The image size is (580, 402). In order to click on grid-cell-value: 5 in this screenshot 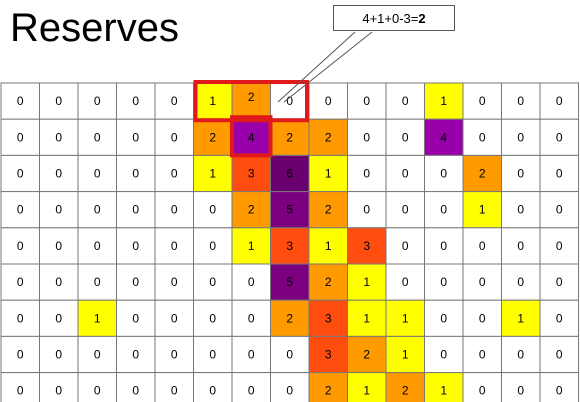, I will do `click(289, 282)`.